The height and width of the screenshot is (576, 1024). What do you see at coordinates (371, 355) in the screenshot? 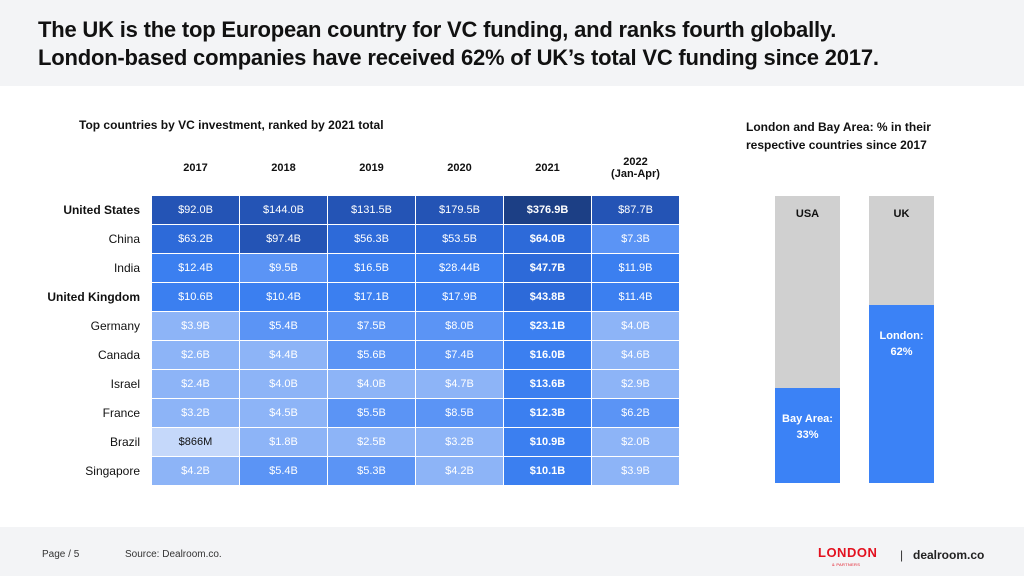
I see `table-cell: $5.6B` at bounding box center [371, 355].